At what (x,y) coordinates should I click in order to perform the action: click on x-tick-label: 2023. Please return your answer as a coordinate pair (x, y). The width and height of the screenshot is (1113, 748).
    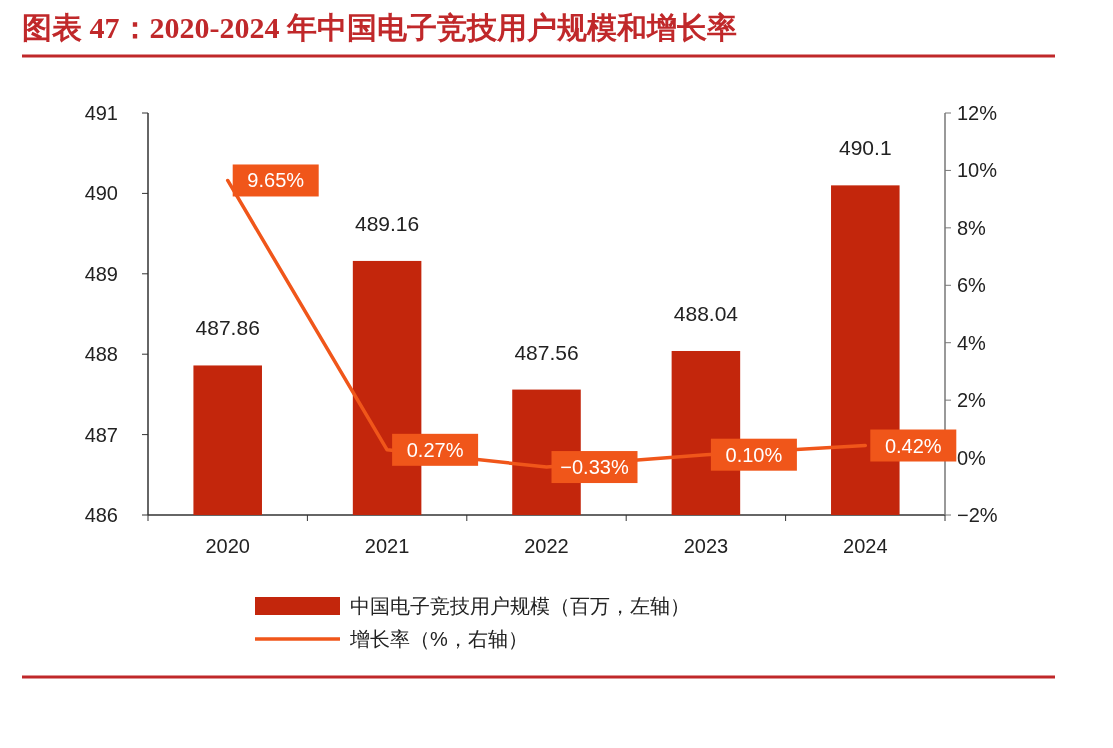
    Looking at the image, I should click on (706, 546).